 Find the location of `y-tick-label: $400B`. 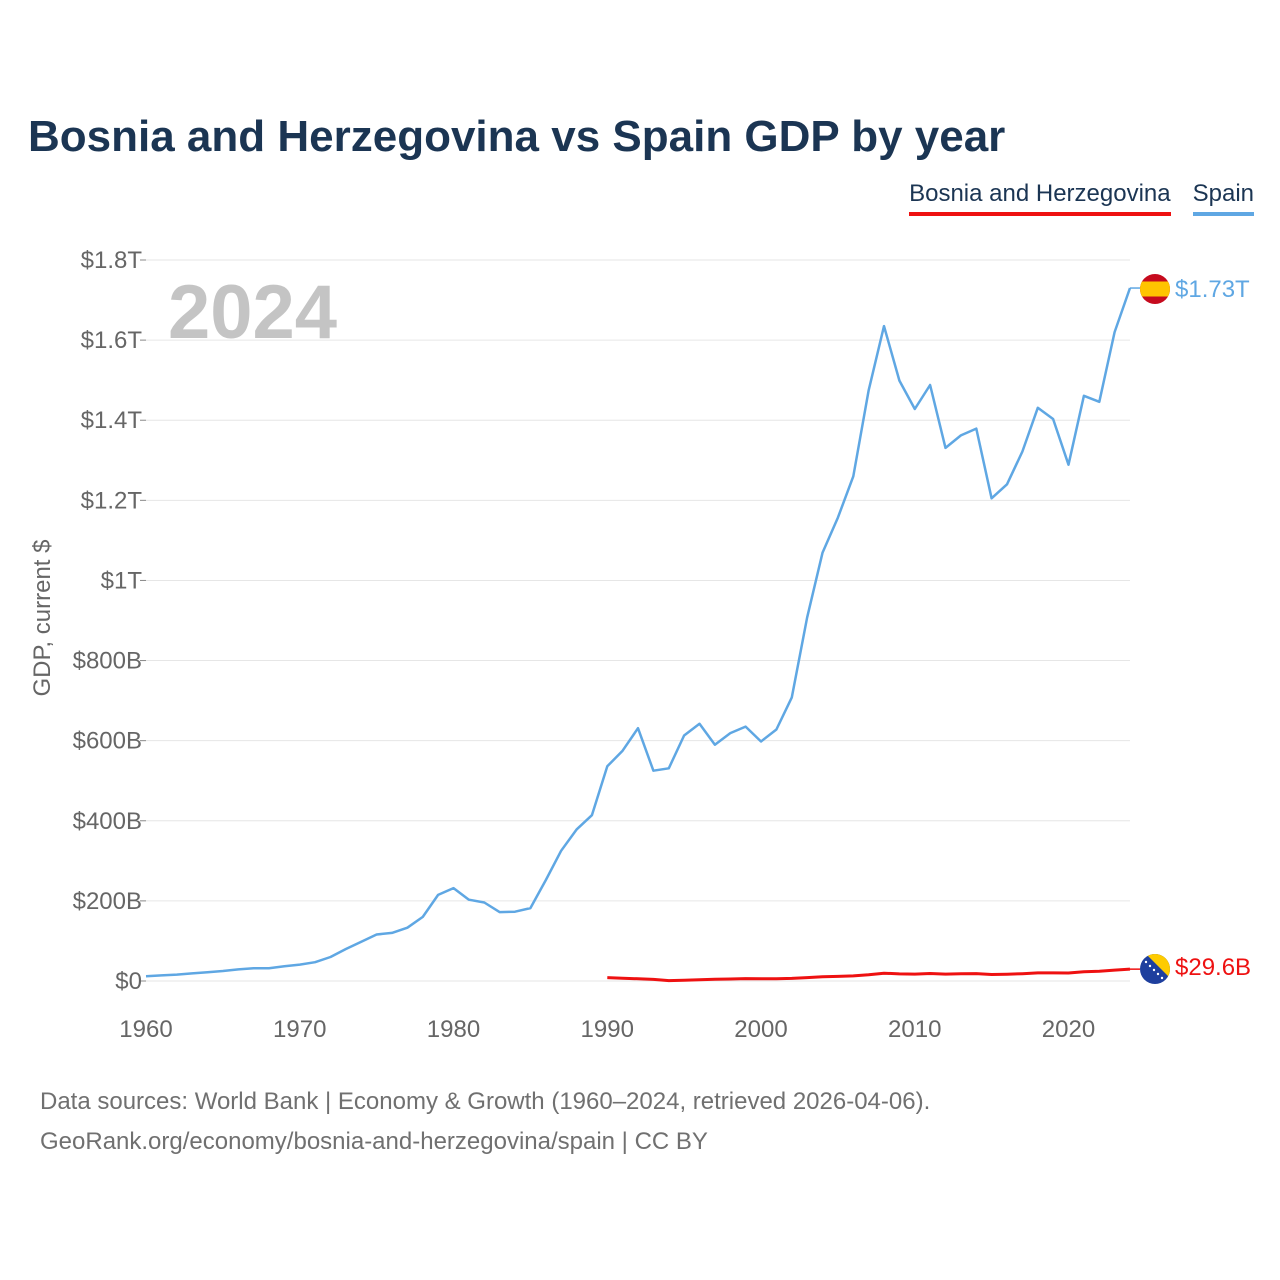

y-tick-label: $400B is located at coordinates (107, 821).